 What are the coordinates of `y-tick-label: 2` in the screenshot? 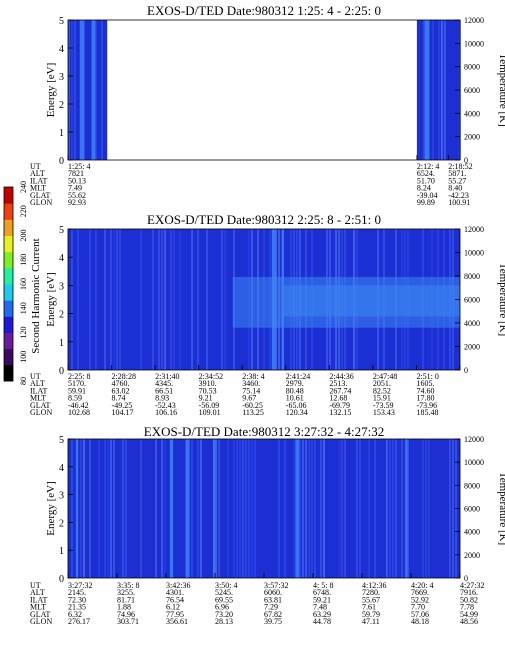 It's located at (61, 523).